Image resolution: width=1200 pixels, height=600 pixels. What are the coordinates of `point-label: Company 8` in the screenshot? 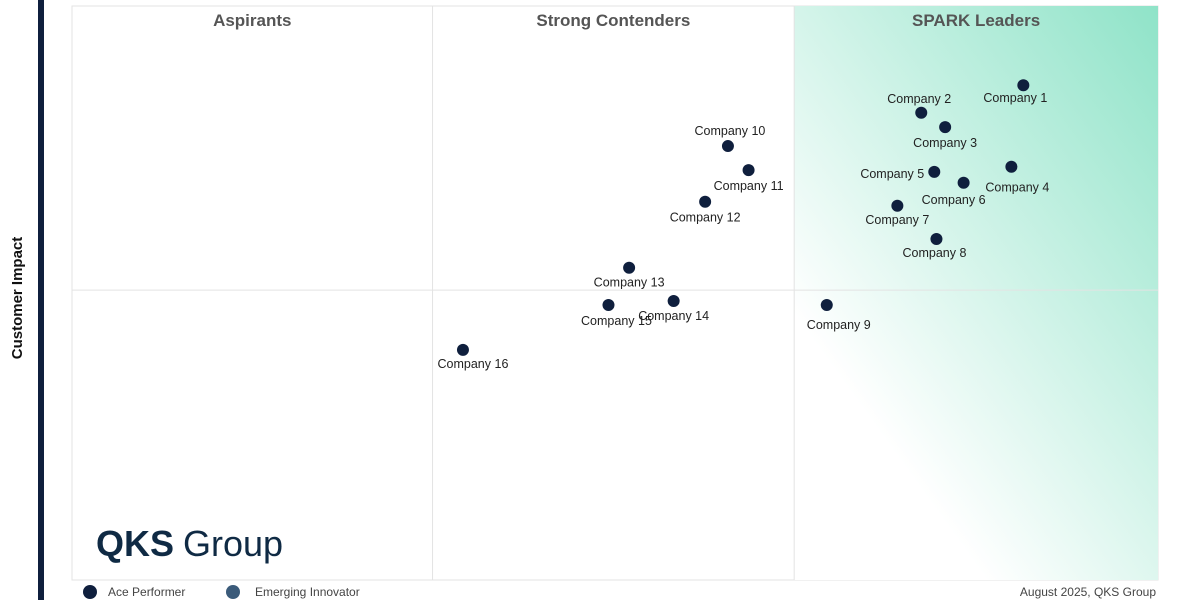 It's located at (934, 253).